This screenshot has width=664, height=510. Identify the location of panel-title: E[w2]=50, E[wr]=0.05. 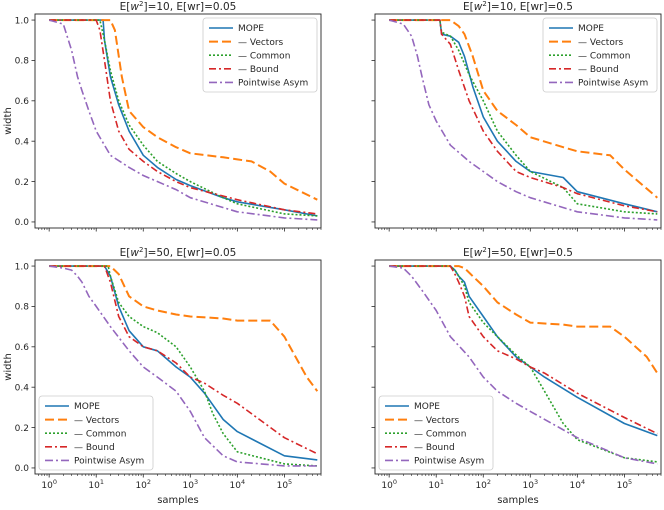
(178, 252).